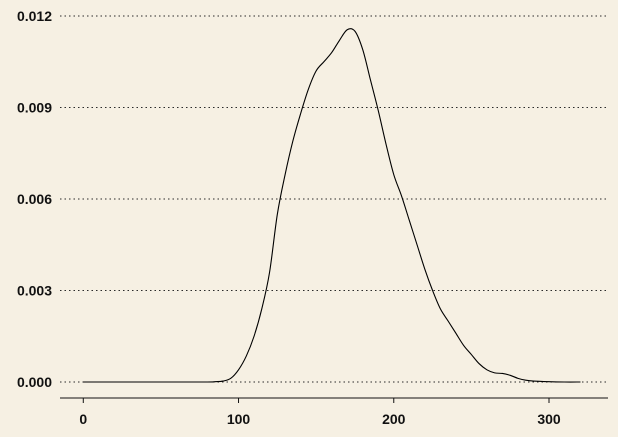 This screenshot has height=437, width=618. Describe the element at coordinates (394, 419) in the screenshot. I see `x-tick-label: 200` at that location.